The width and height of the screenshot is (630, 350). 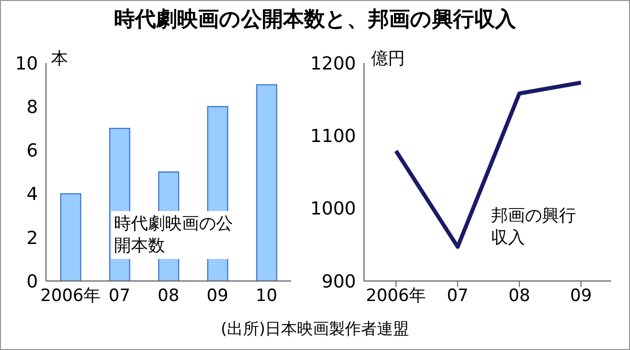 What do you see at coordinates (176, 235) in the screenshot?
I see `series-label: 時代劇映画の公開本数` at bounding box center [176, 235].